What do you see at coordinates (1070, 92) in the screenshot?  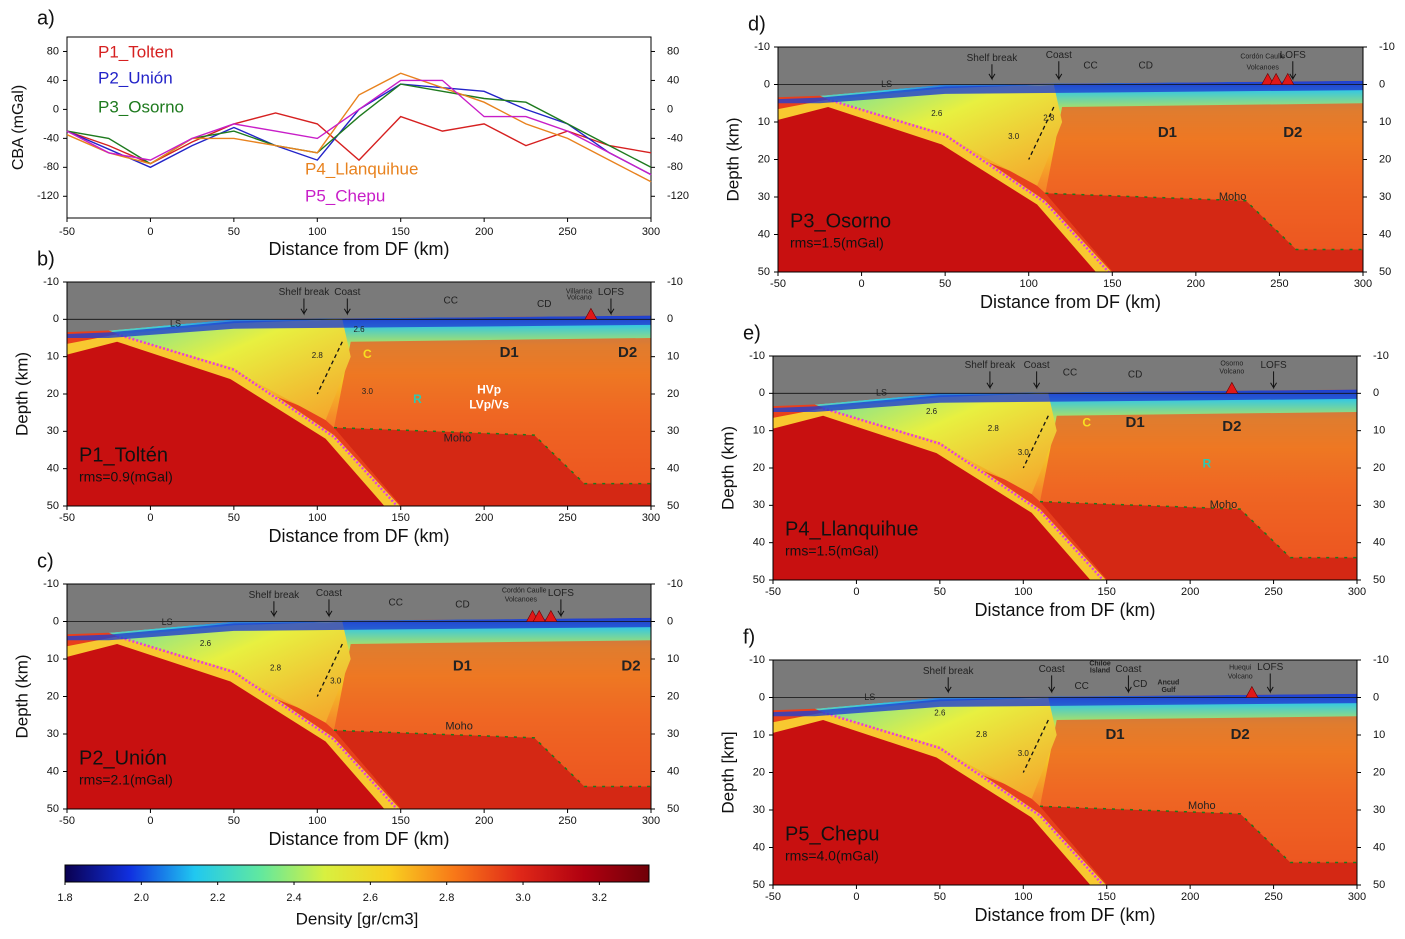 I see `surface-layer` at bounding box center [1070, 92].